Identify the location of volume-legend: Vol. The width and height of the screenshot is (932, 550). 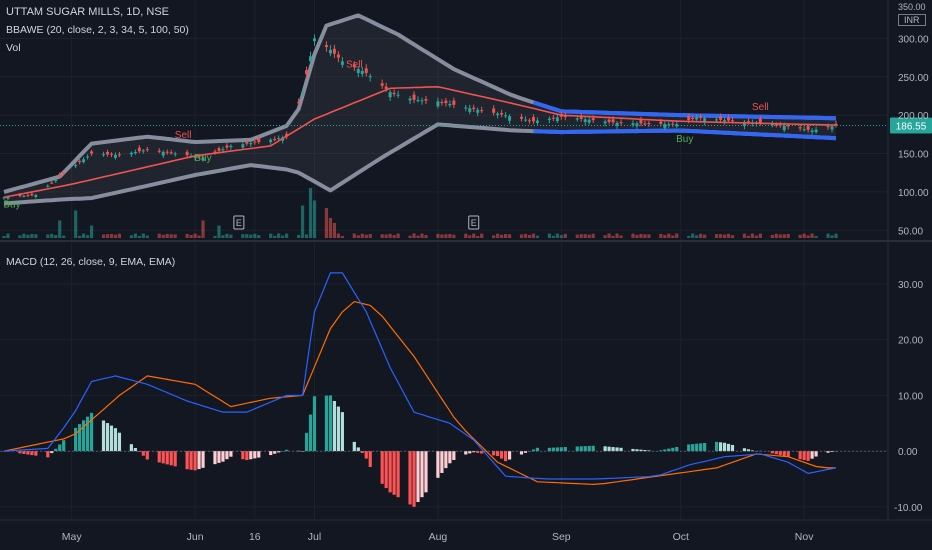
(13, 48).